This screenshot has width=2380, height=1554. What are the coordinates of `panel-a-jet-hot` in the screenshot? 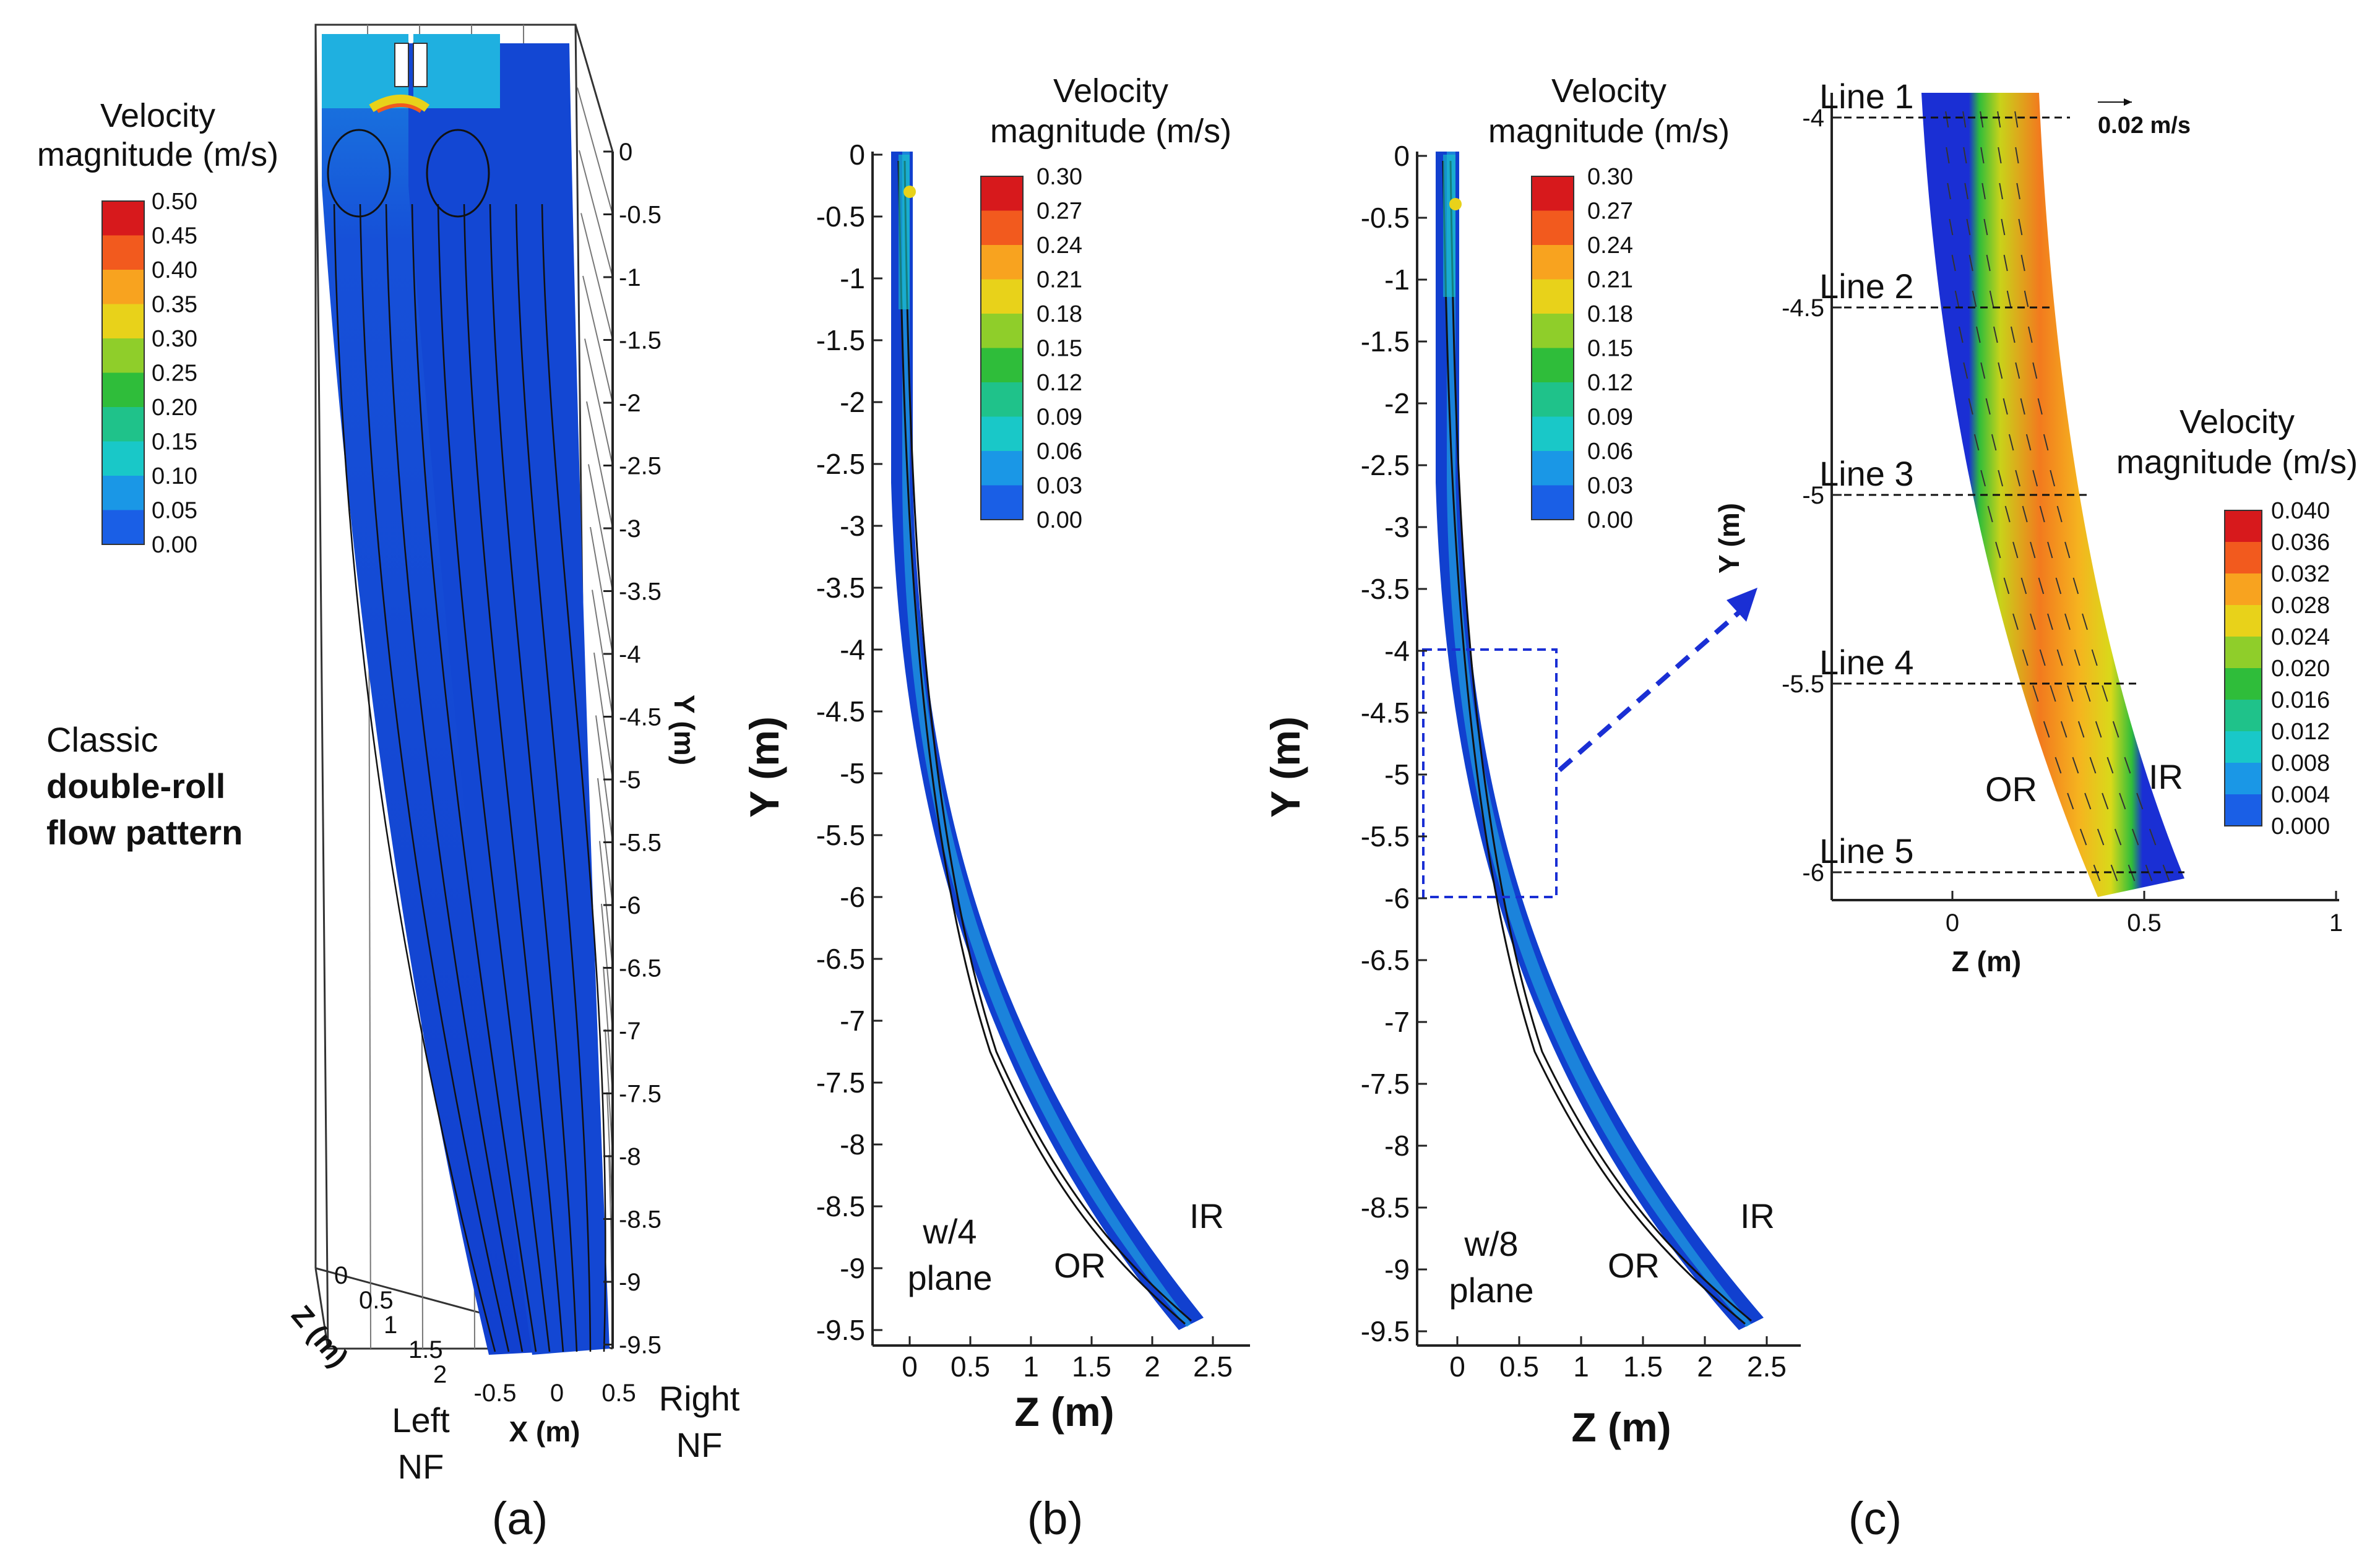 It's located at (399, 104).